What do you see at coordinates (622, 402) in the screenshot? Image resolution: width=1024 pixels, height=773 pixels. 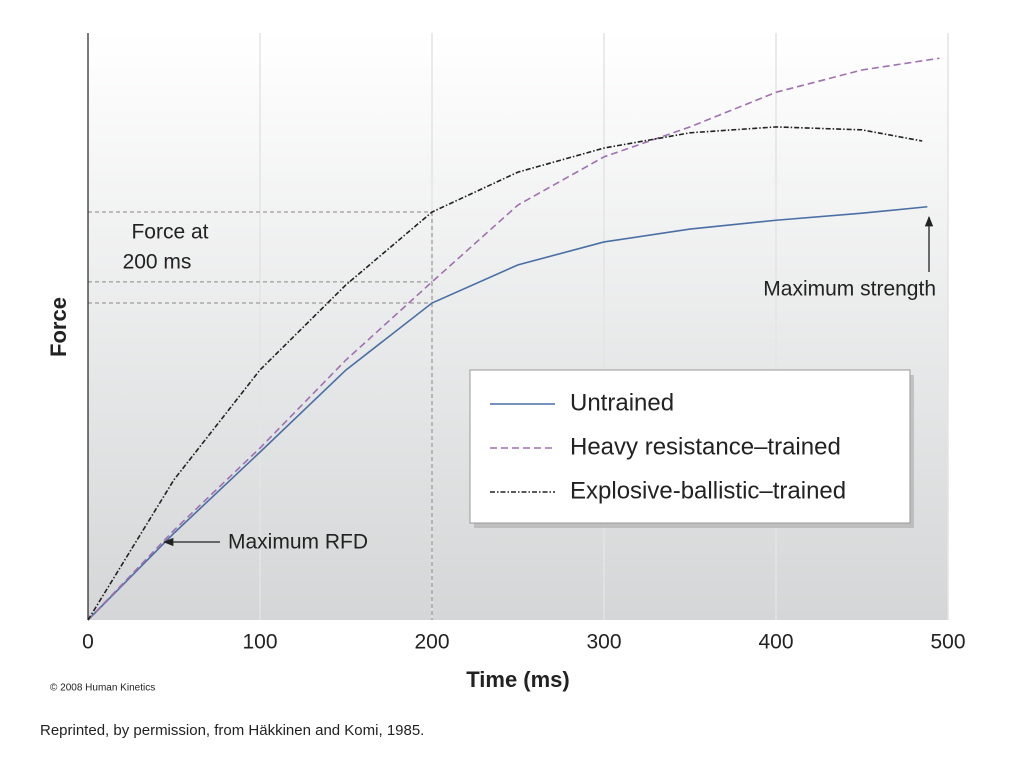 I see `legend-label: Untrained` at bounding box center [622, 402].